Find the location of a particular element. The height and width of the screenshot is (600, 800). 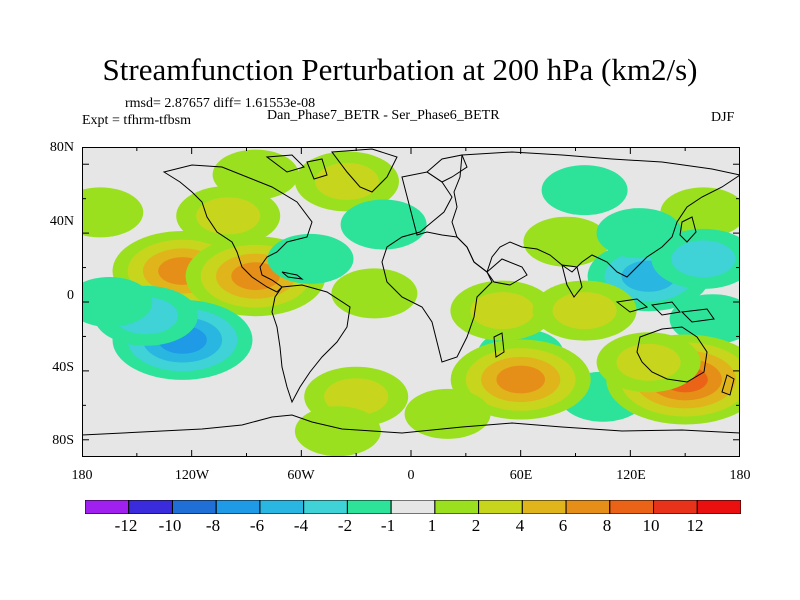

lat-tick-80n: 80N is located at coordinates (61, 147).